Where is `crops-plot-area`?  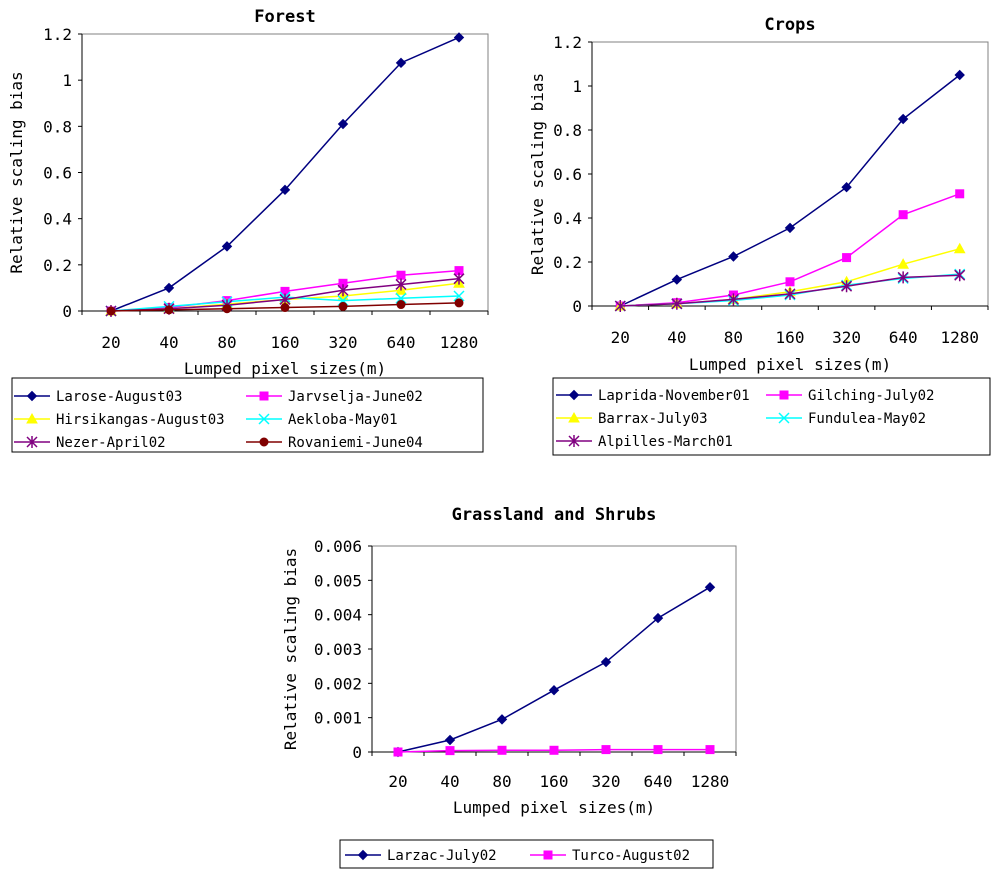 crops-plot-area is located at coordinates (790, 174).